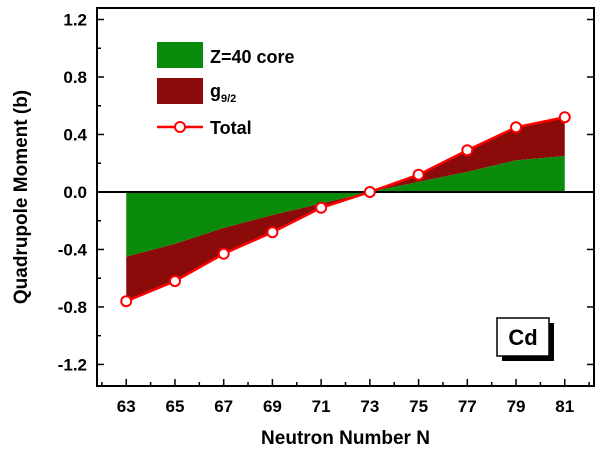 The image size is (603, 454). Describe the element at coordinates (231, 128) in the screenshot. I see `legend-label-total: Total` at that location.